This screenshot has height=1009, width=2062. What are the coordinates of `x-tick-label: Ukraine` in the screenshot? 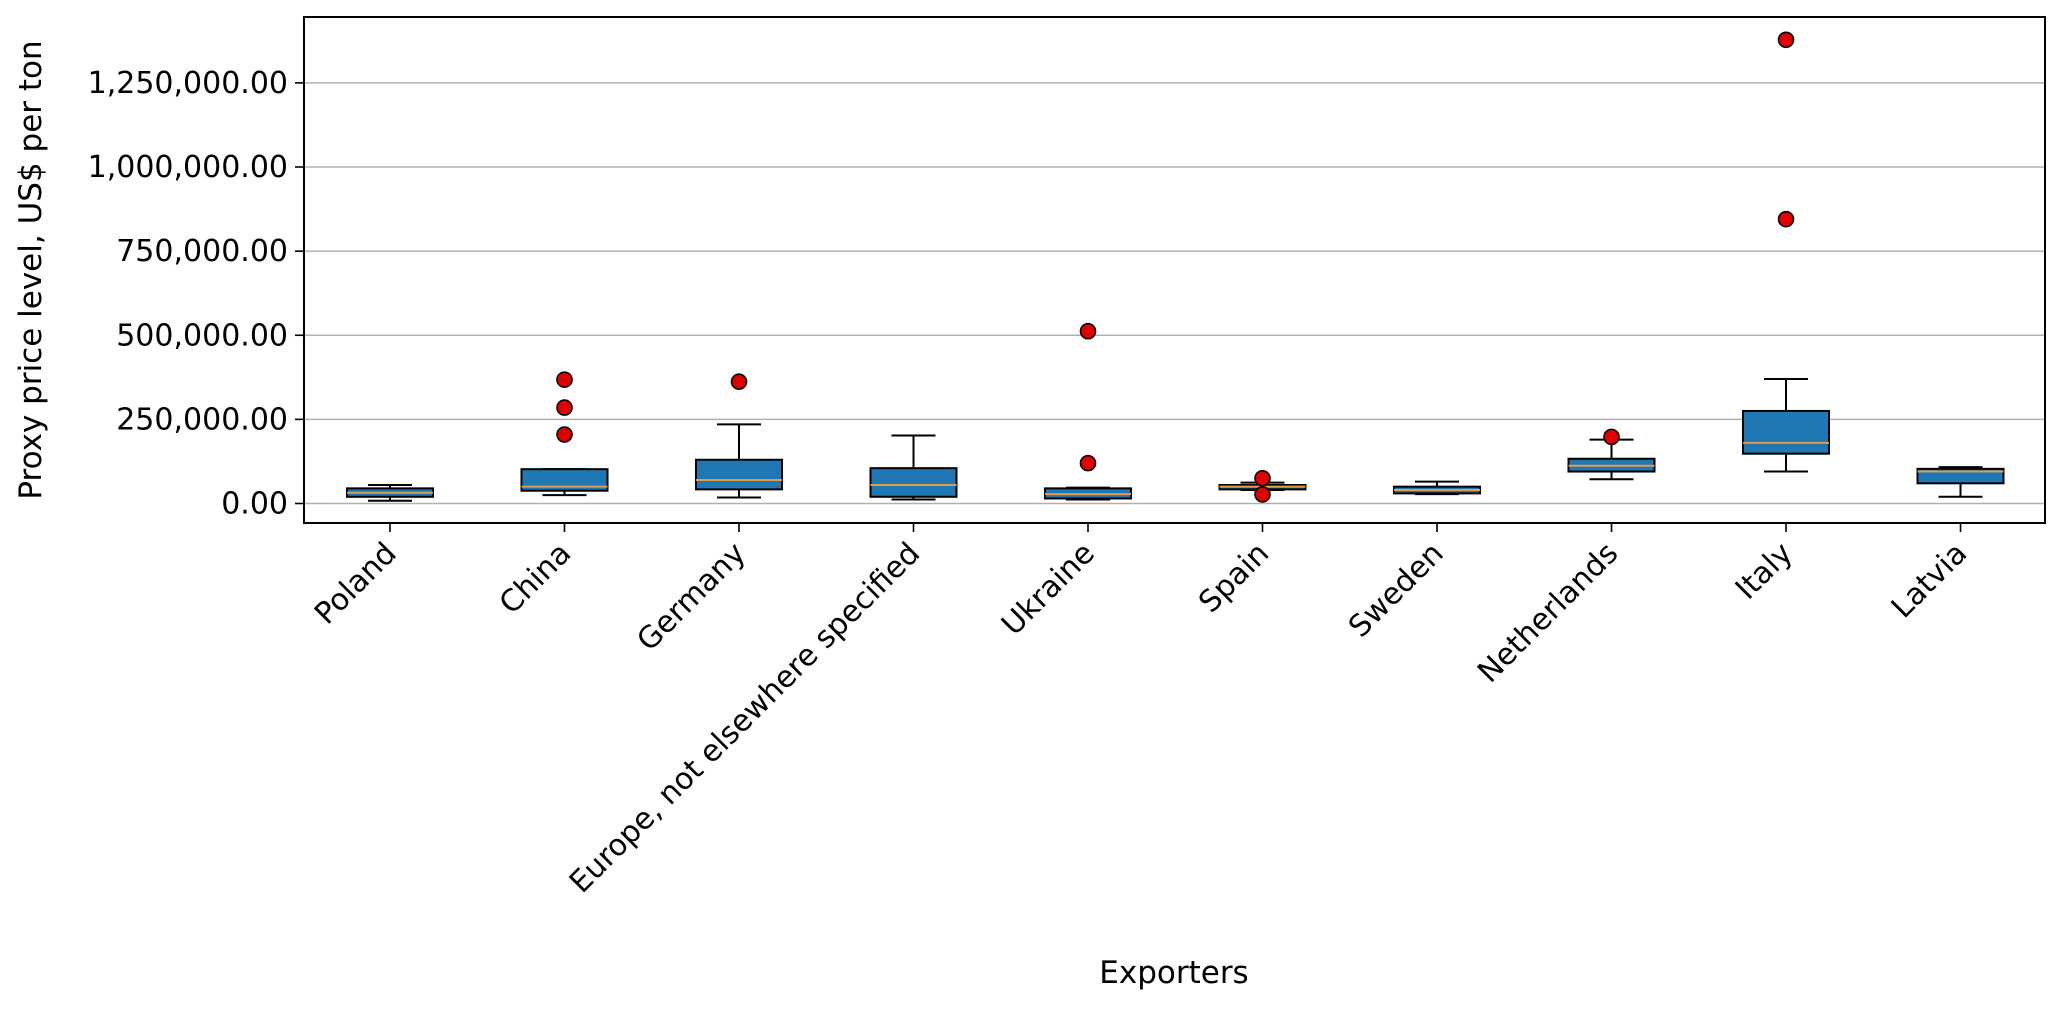 It's located at (1048, 589).